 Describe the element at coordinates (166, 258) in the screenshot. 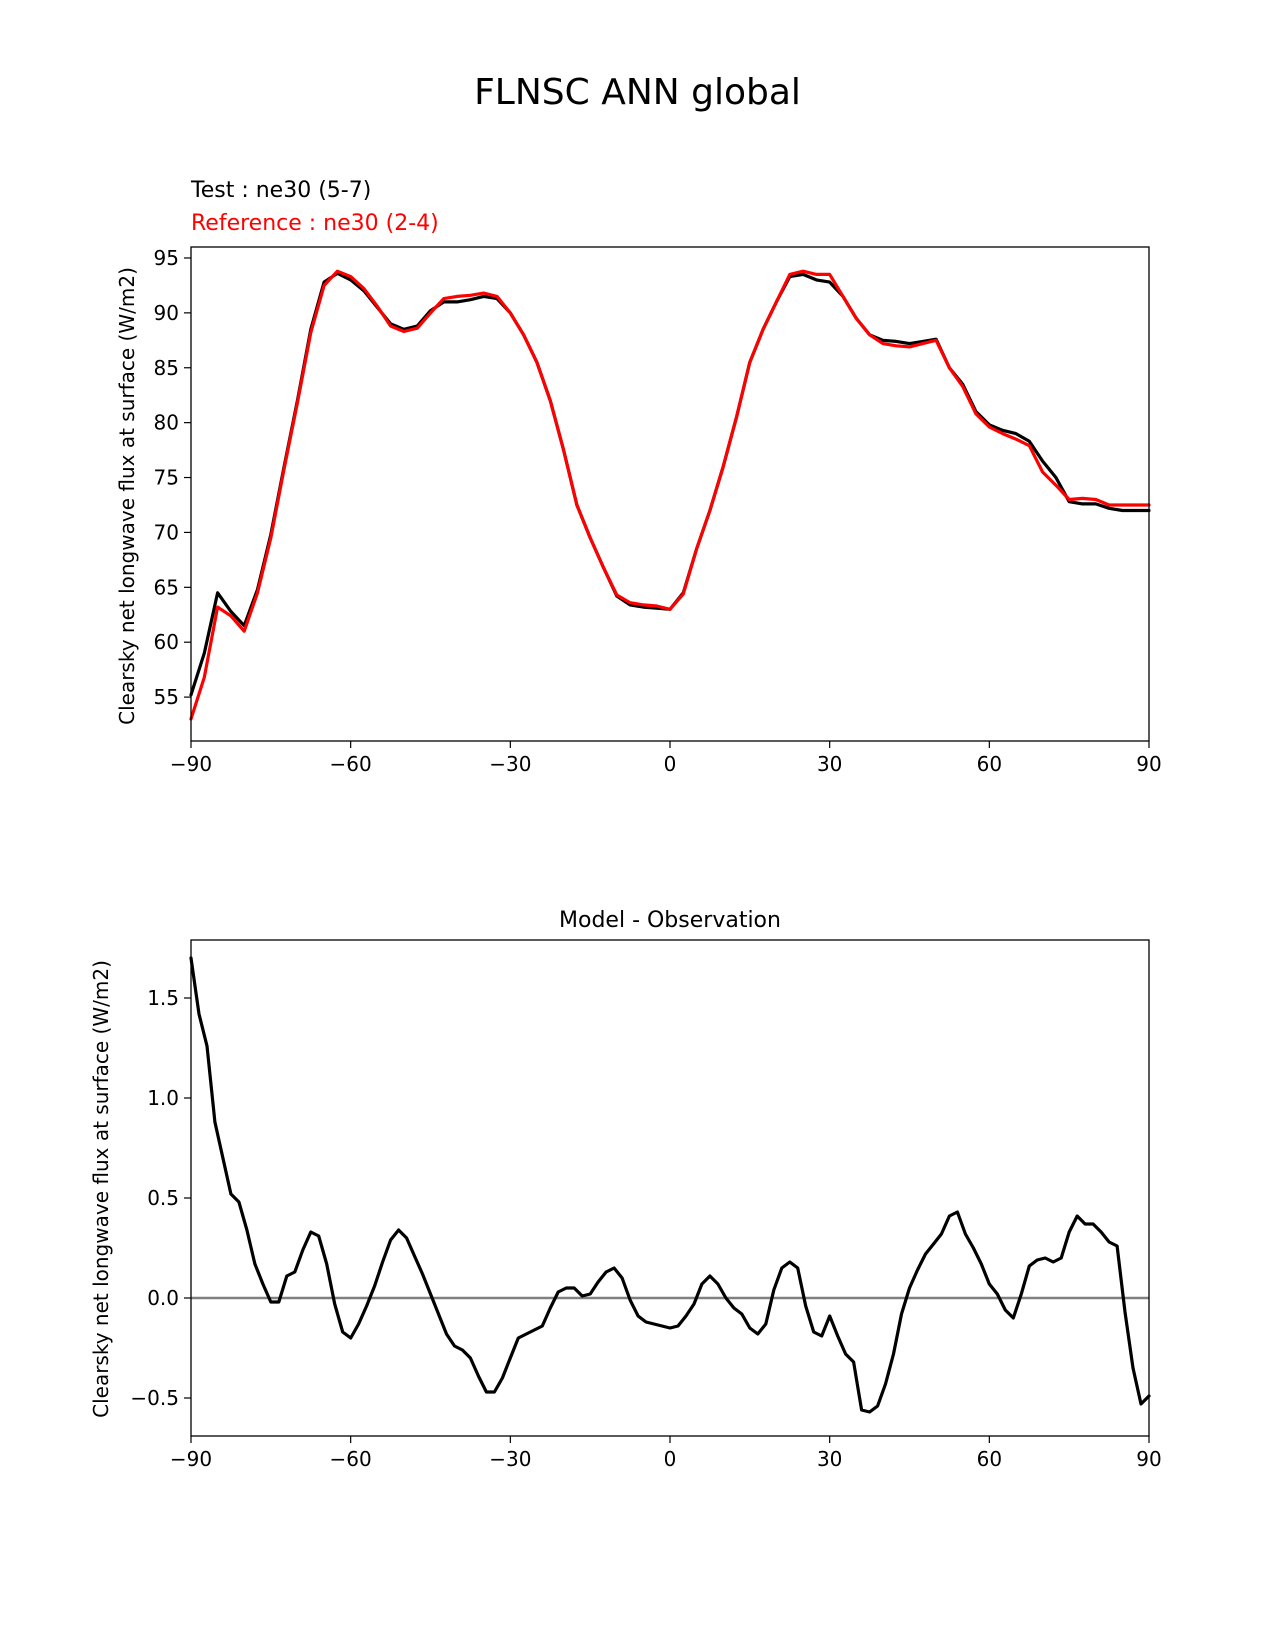

I see `top-y-tick-label: 95` at that location.